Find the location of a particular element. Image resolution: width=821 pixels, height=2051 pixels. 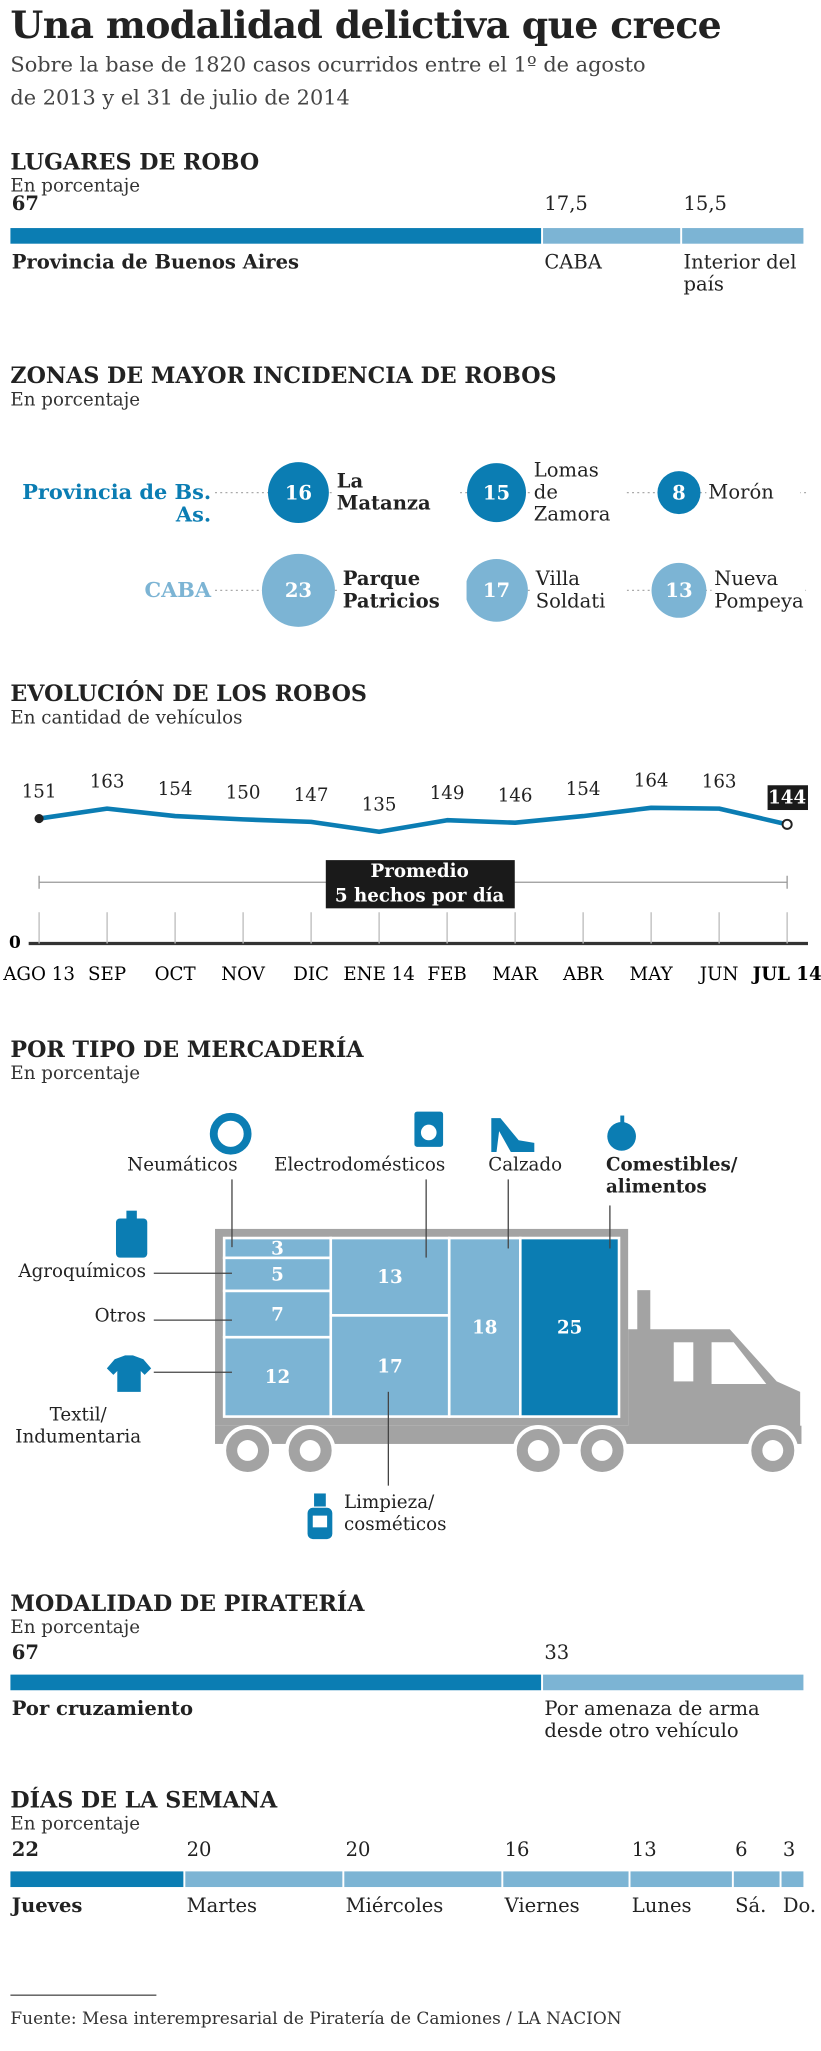

shirt-icon is located at coordinates (129, 1373).